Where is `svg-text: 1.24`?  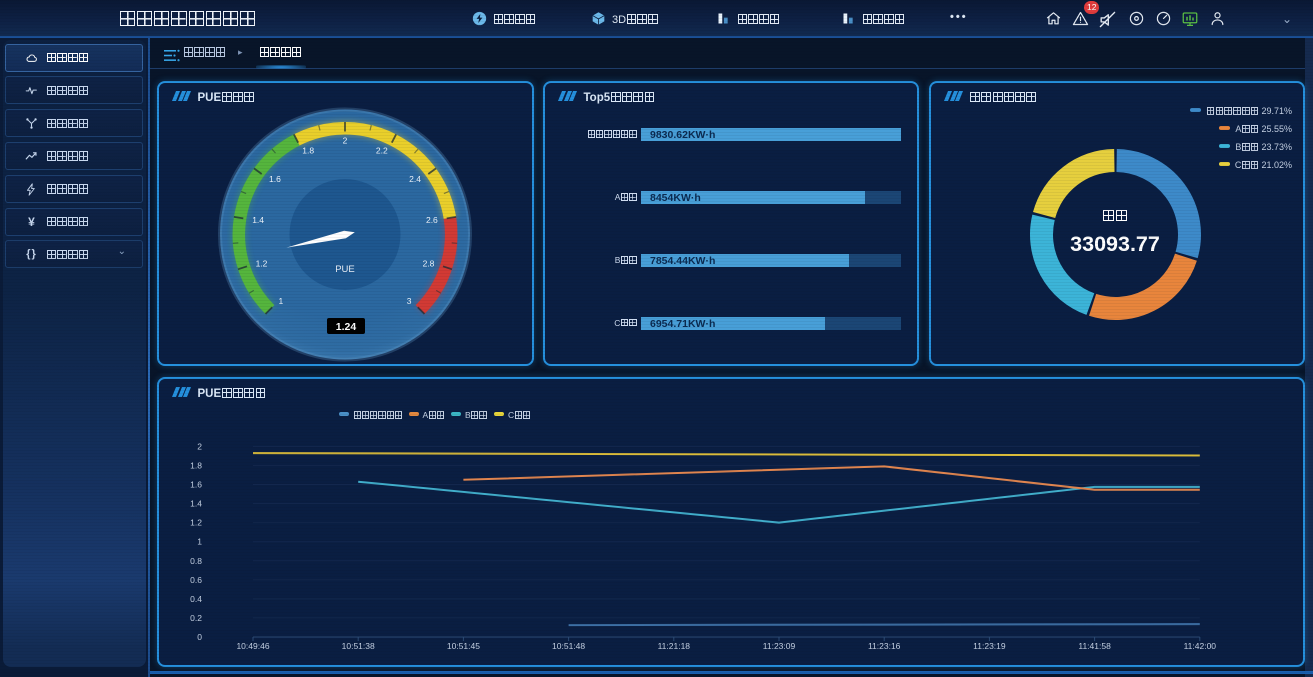 svg-text: 1.24 is located at coordinates (346, 327).